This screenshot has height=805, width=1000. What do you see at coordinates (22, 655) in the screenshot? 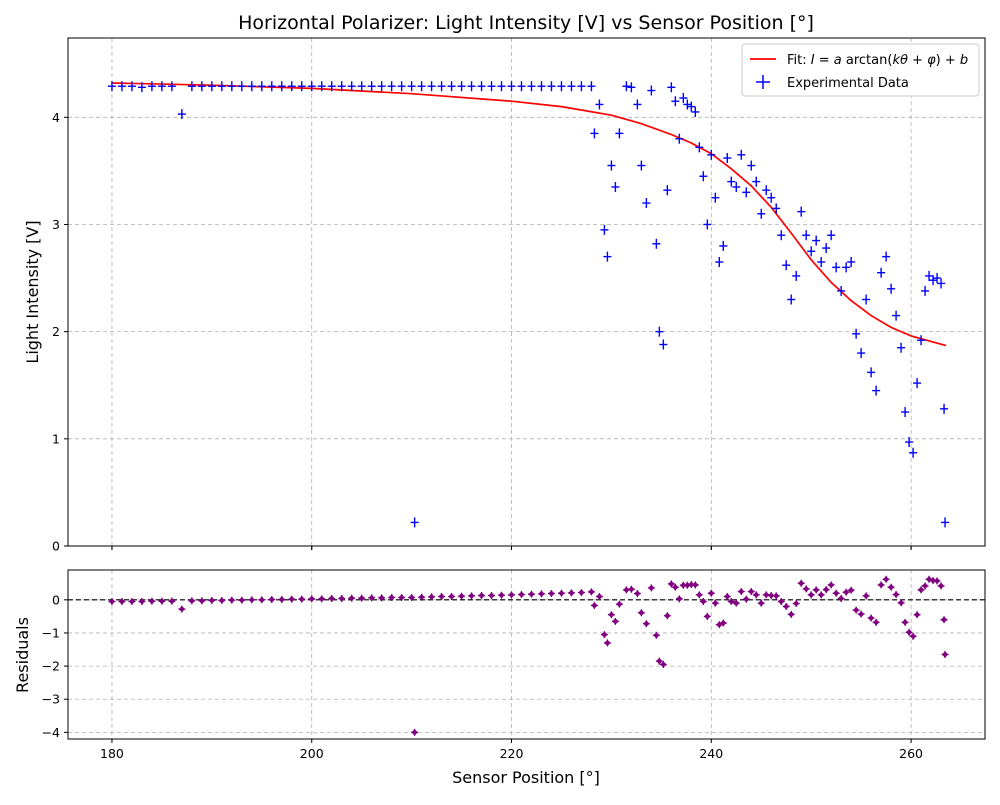
I see `residuals-y-axis-label: Residuals` at bounding box center [22, 655].